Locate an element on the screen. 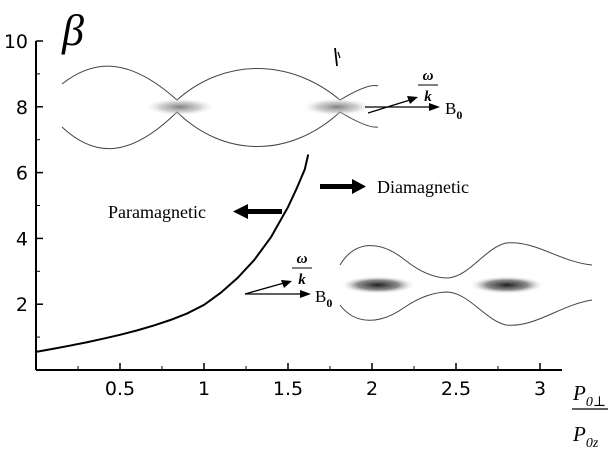 This screenshot has height=456, width=610. lower-b0-label: B0 is located at coordinates (323, 298).